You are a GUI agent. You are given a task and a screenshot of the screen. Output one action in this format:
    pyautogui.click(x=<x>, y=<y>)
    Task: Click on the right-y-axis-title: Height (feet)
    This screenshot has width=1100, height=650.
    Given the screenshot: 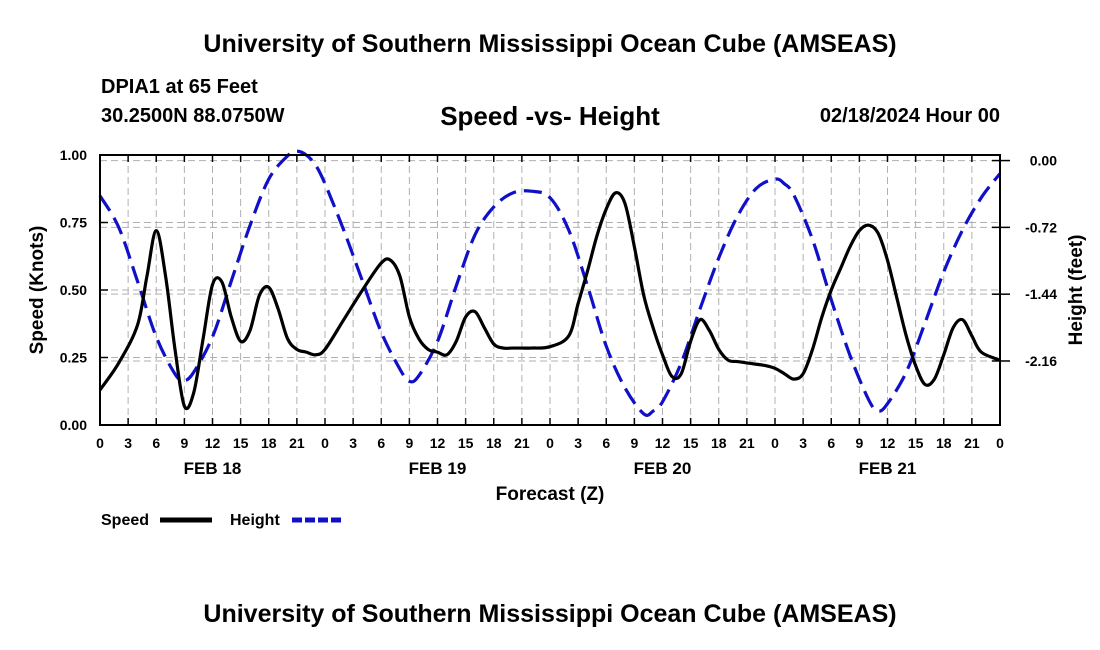 What is the action you would take?
    pyautogui.click(x=1076, y=290)
    